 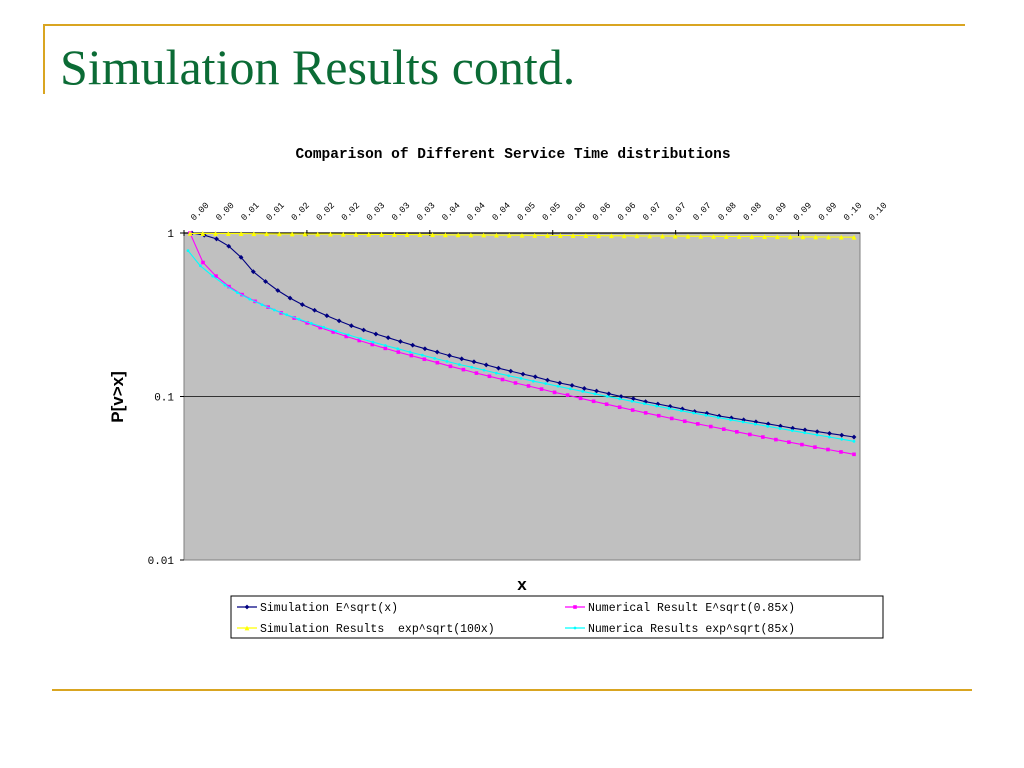 I want to click on y-tick-label: 0.1, so click(x=164, y=399).